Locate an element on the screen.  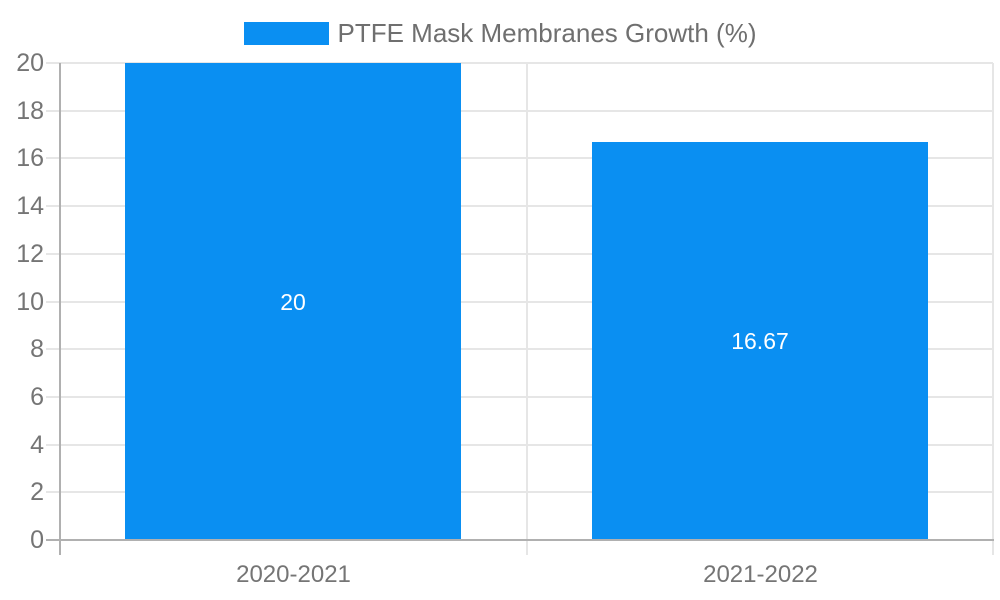
y-tick-label: 4 is located at coordinates (37, 445).